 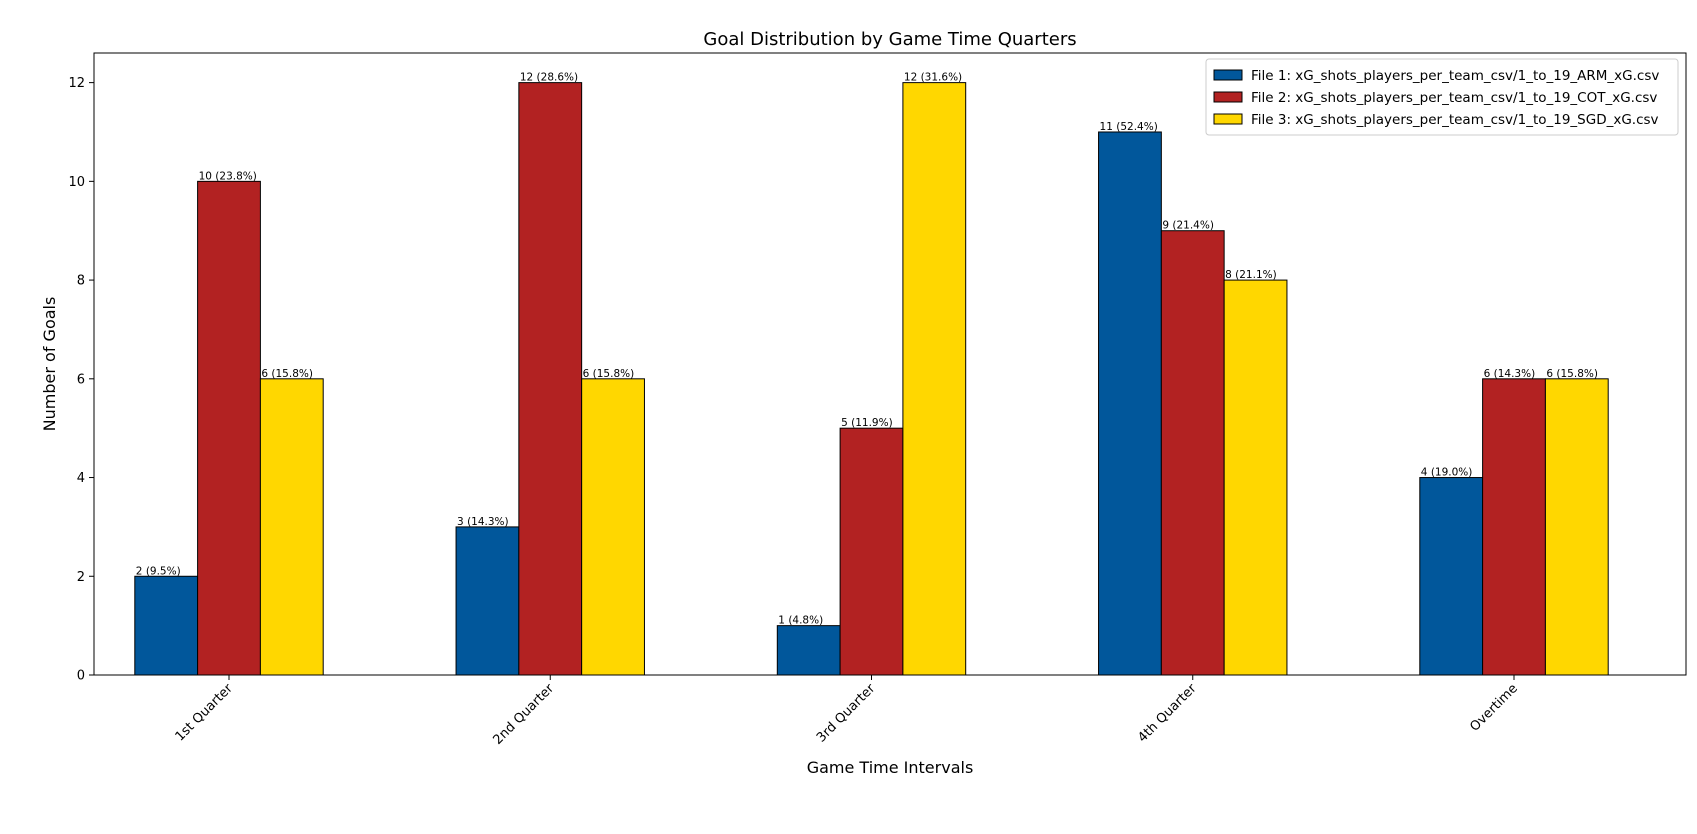 I want to click on bar-label-1-1: 2 (9.5%), so click(x=158, y=571).